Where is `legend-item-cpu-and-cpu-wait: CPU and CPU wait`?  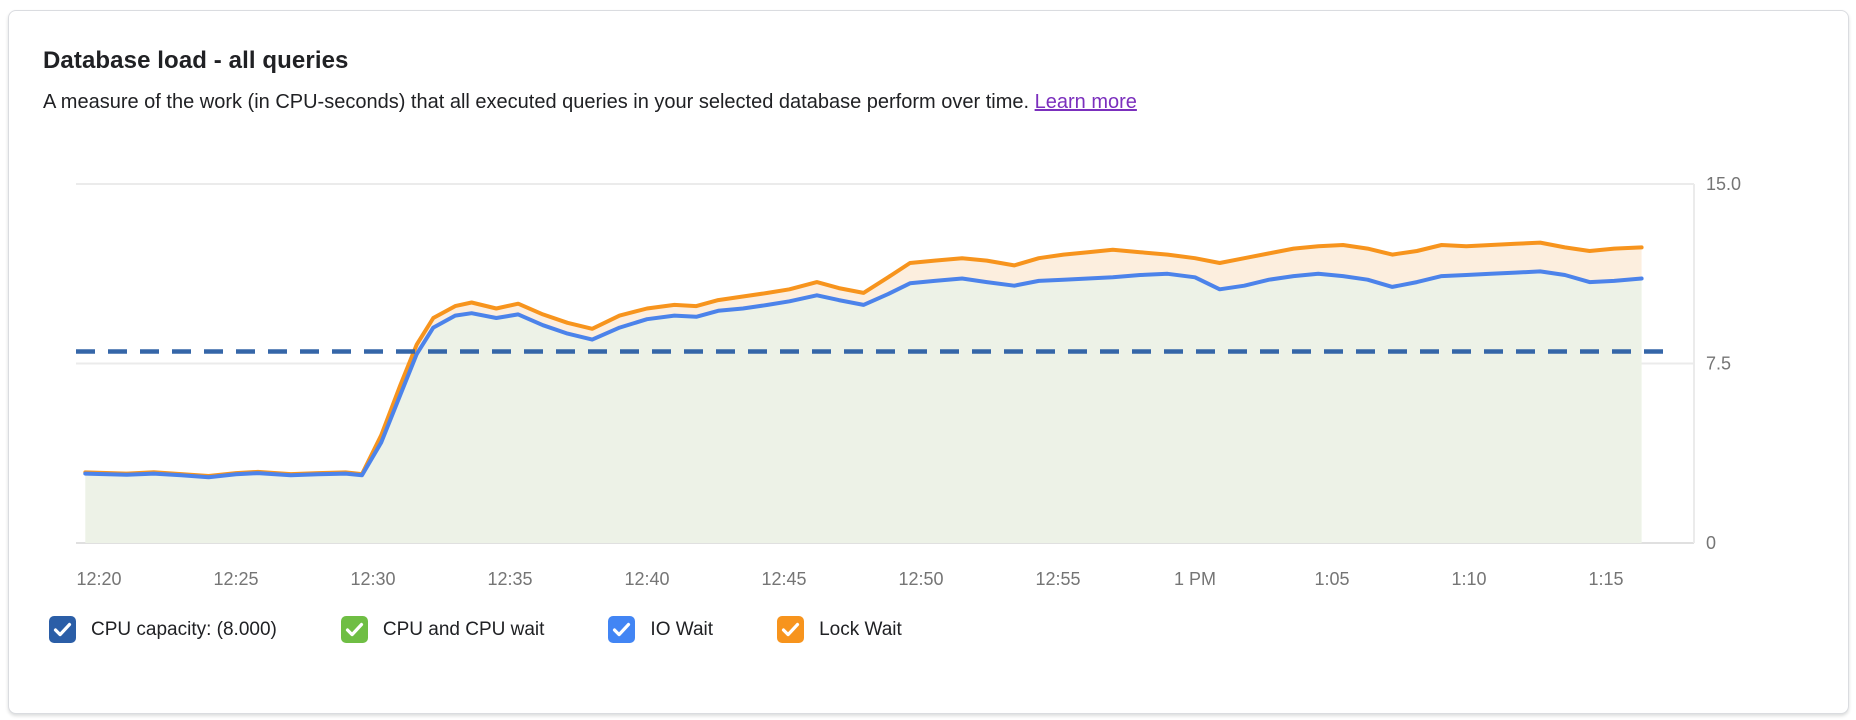 legend-item-cpu-and-cpu-wait: CPU and CPU wait is located at coordinates (442, 629).